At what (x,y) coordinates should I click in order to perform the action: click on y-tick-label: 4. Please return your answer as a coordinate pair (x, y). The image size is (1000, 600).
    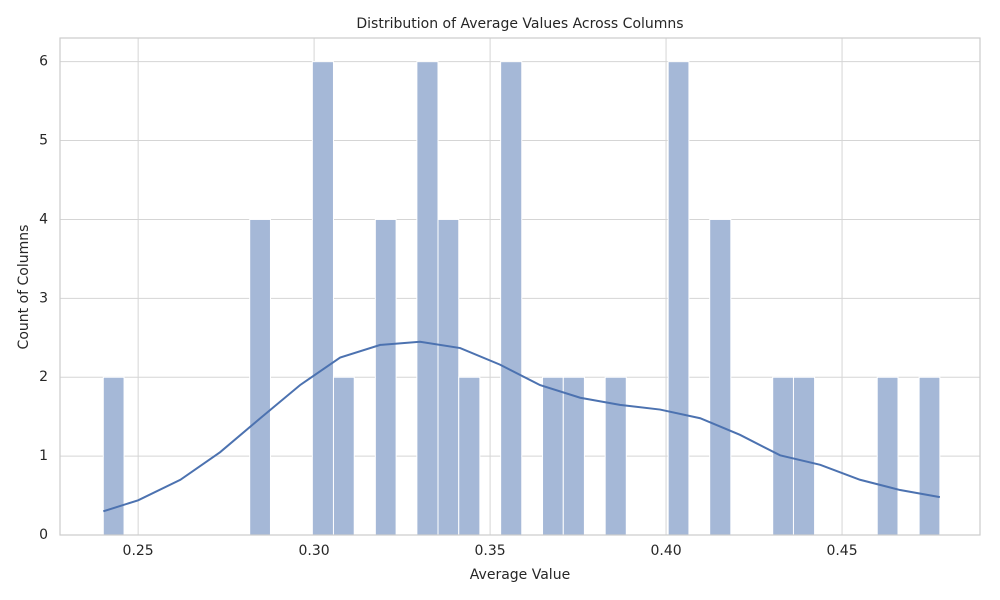
    Looking at the image, I should click on (43, 219).